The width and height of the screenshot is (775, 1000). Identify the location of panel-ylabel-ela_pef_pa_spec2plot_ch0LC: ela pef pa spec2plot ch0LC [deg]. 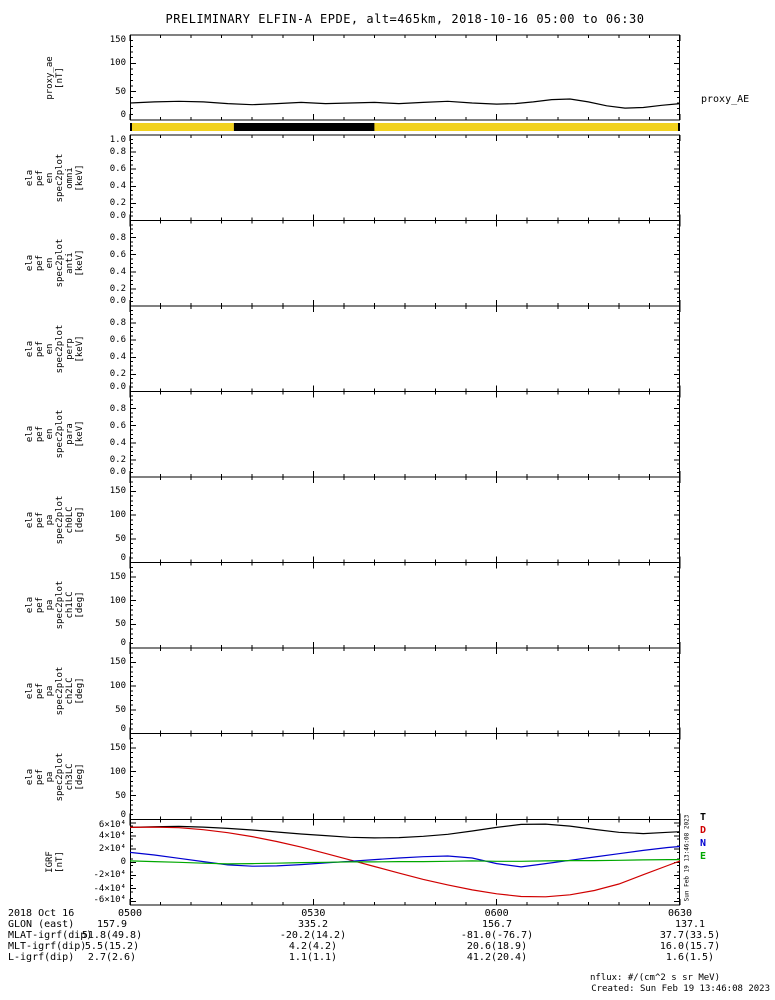
(55, 520).